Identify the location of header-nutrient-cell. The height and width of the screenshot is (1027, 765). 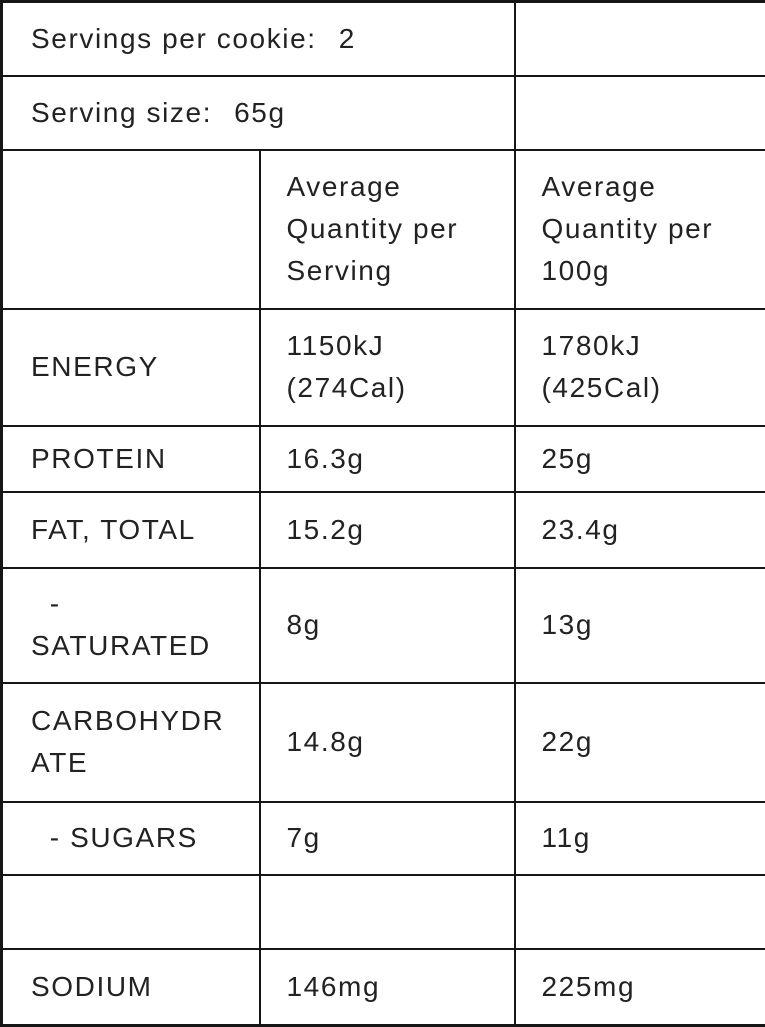
(131, 229).